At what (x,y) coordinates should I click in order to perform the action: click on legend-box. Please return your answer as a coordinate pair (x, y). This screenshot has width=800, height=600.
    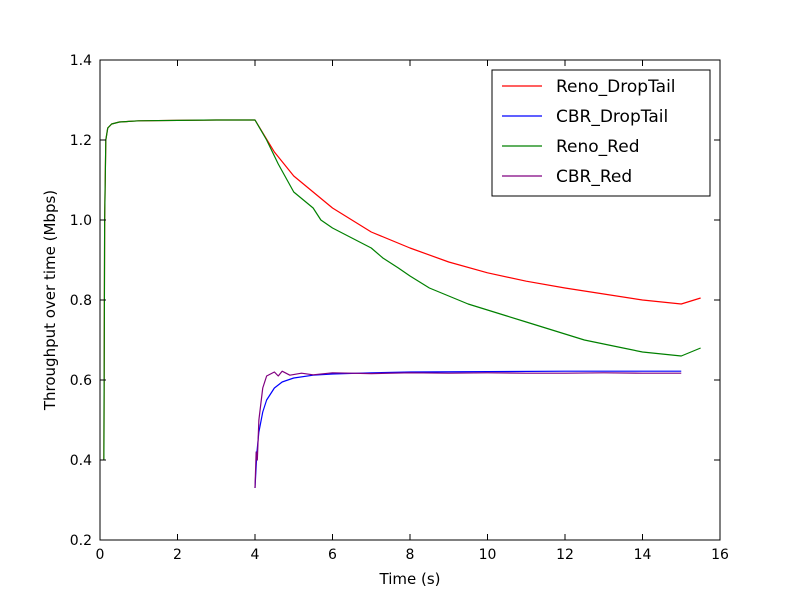
    Looking at the image, I should click on (601, 133).